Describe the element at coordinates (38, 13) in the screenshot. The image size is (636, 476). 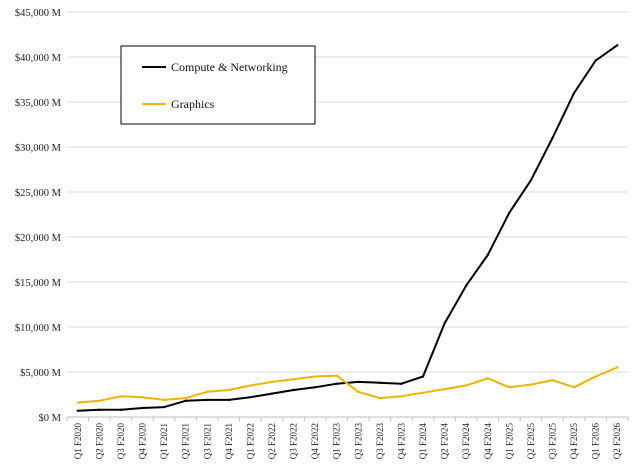
I see `y-tick-label: $45,000 M` at that location.